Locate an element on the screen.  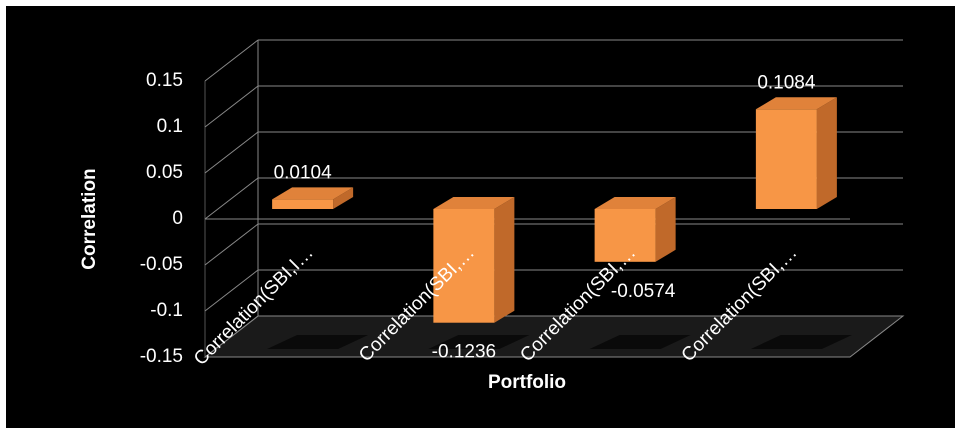
y-tick-label: 0 is located at coordinates (177, 218).